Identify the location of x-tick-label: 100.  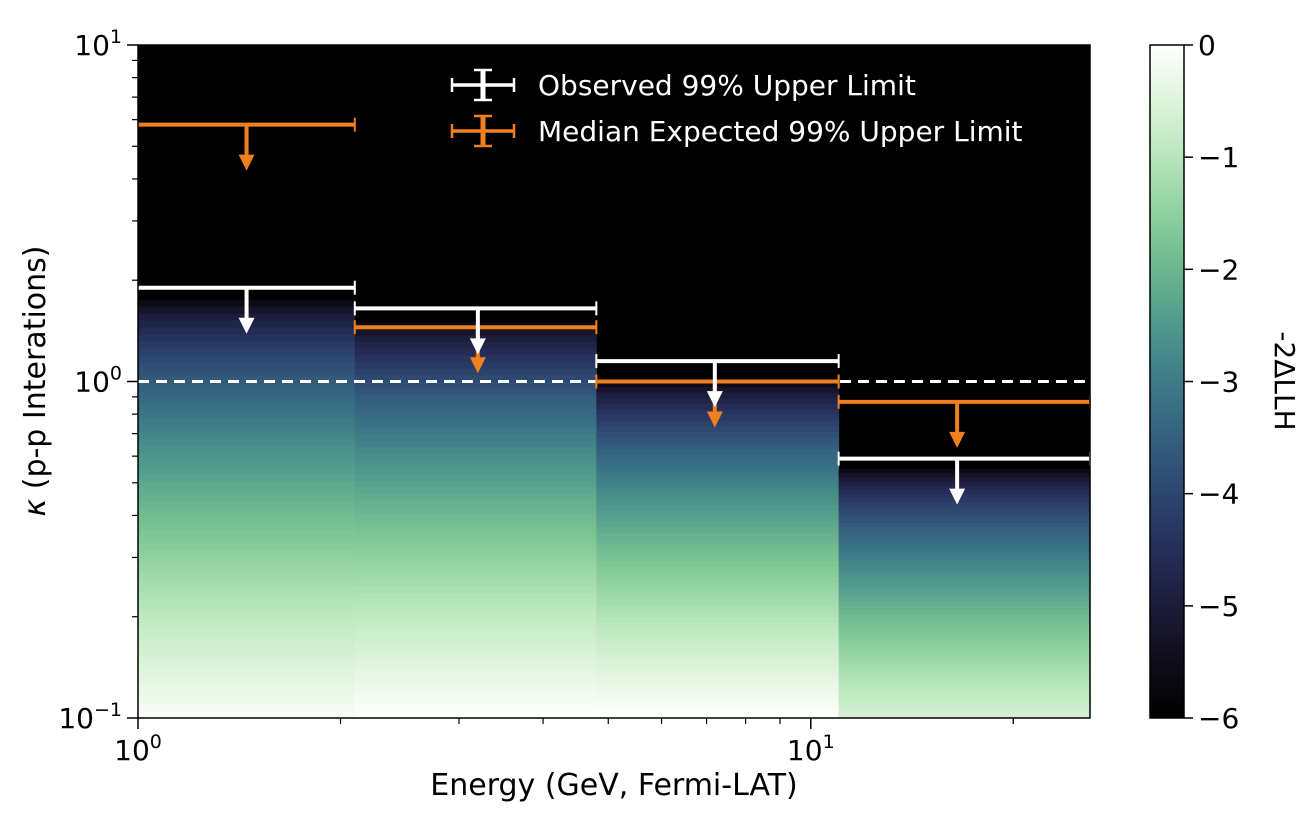
(138, 749).